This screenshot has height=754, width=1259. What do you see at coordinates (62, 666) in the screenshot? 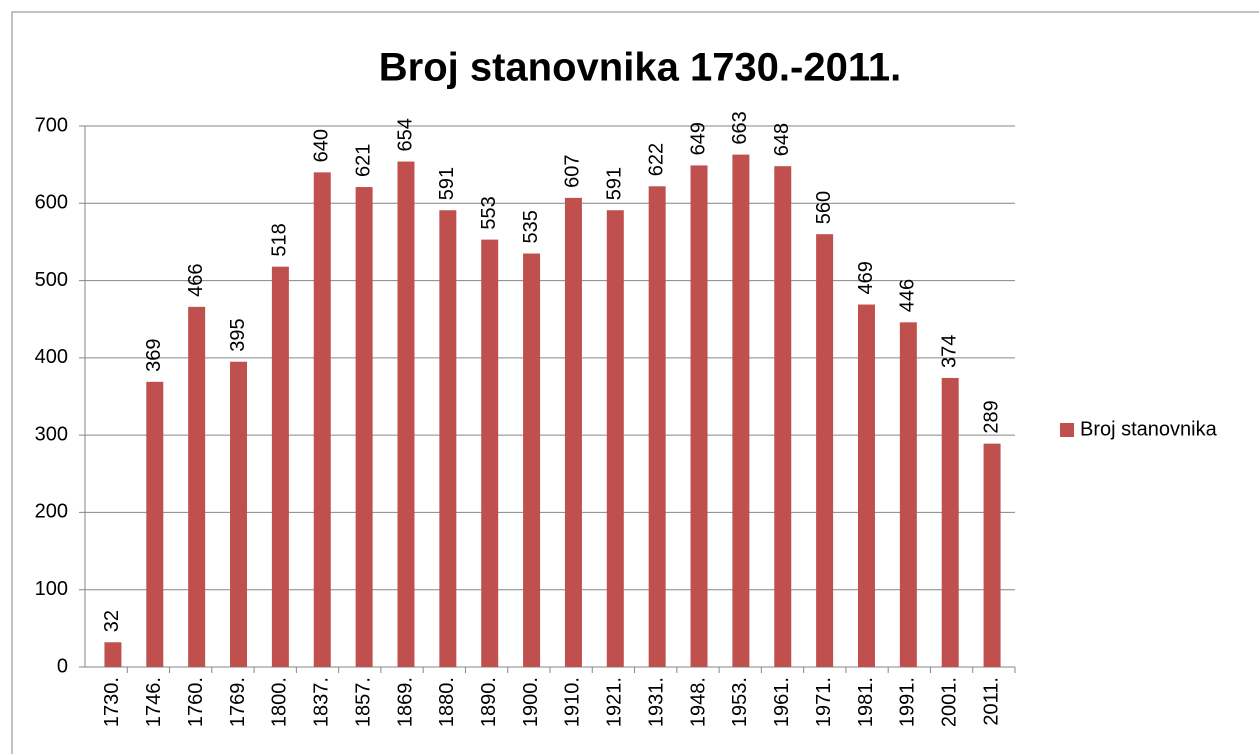
I see `y-tick-label: 0` at bounding box center [62, 666].